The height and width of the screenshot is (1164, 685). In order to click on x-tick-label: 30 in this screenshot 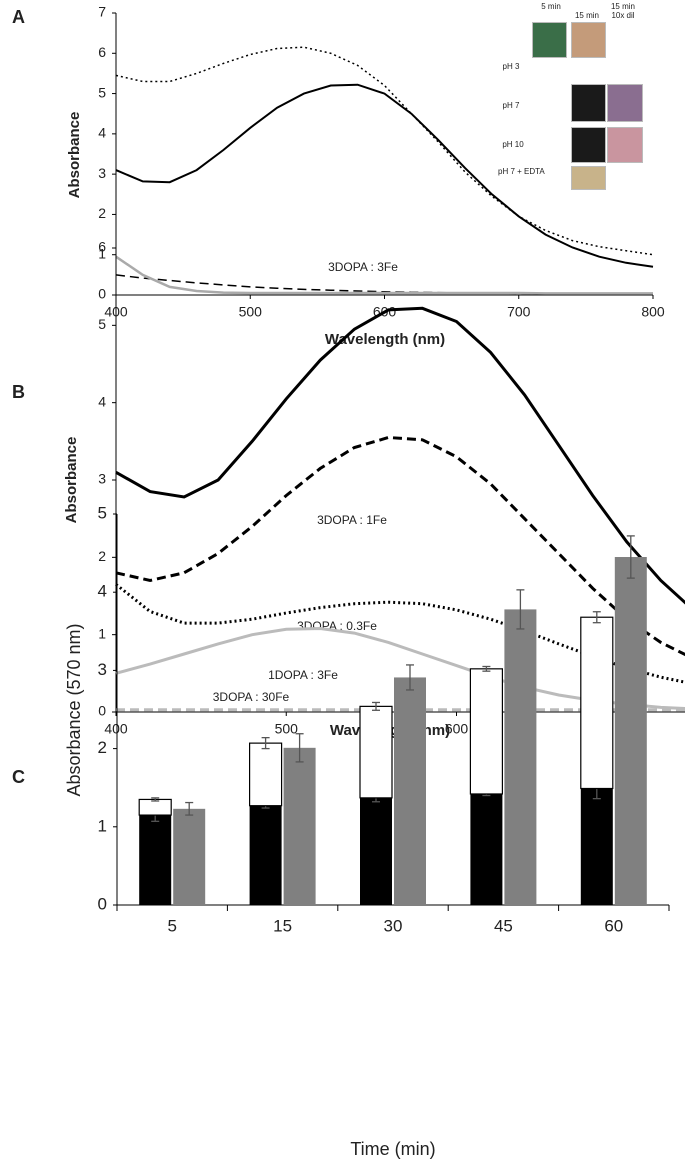, I will do `click(393, 925)`.